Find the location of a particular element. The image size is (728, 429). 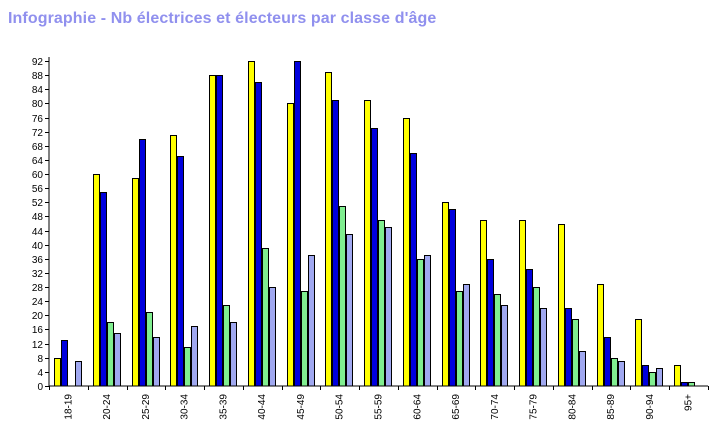

bar-35-39-s2 is located at coordinates (219, 231).